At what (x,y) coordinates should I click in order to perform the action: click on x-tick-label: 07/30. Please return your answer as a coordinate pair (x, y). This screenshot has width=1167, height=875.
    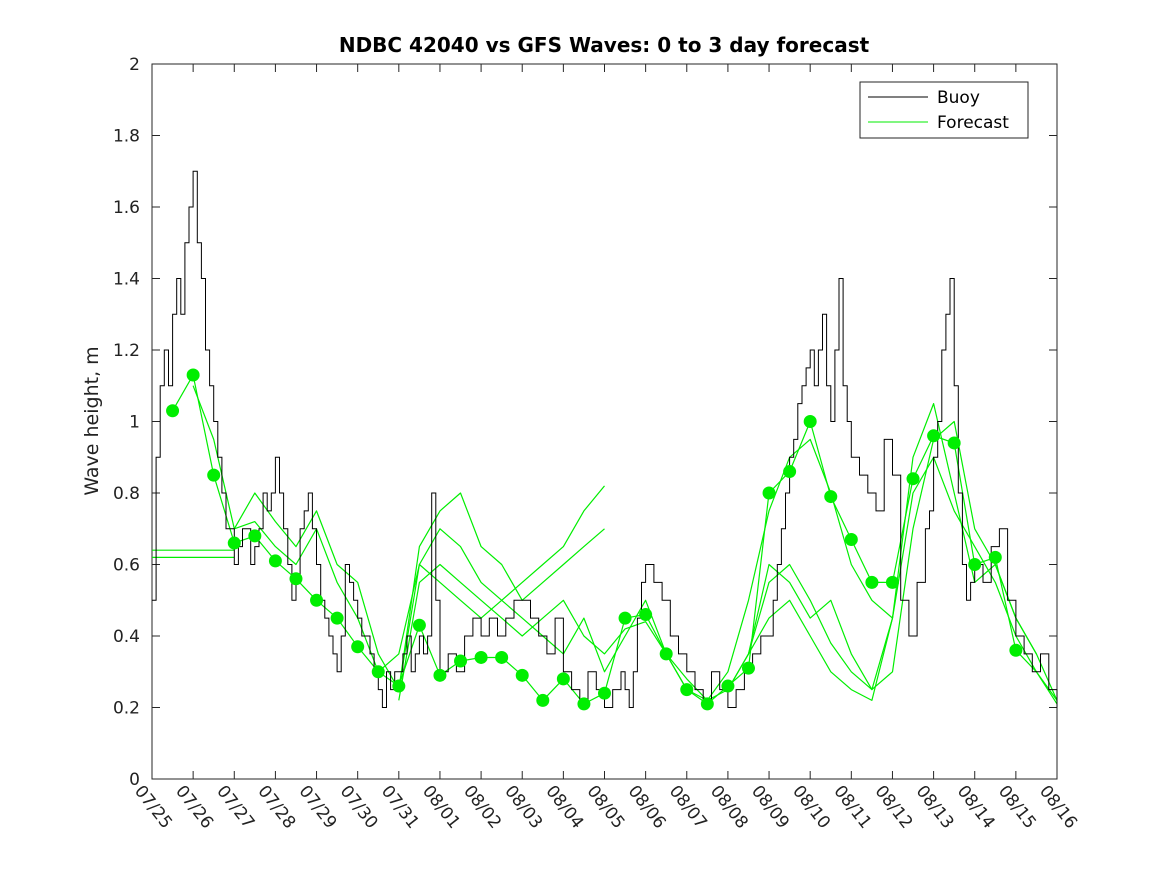
    Looking at the image, I should click on (359, 807).